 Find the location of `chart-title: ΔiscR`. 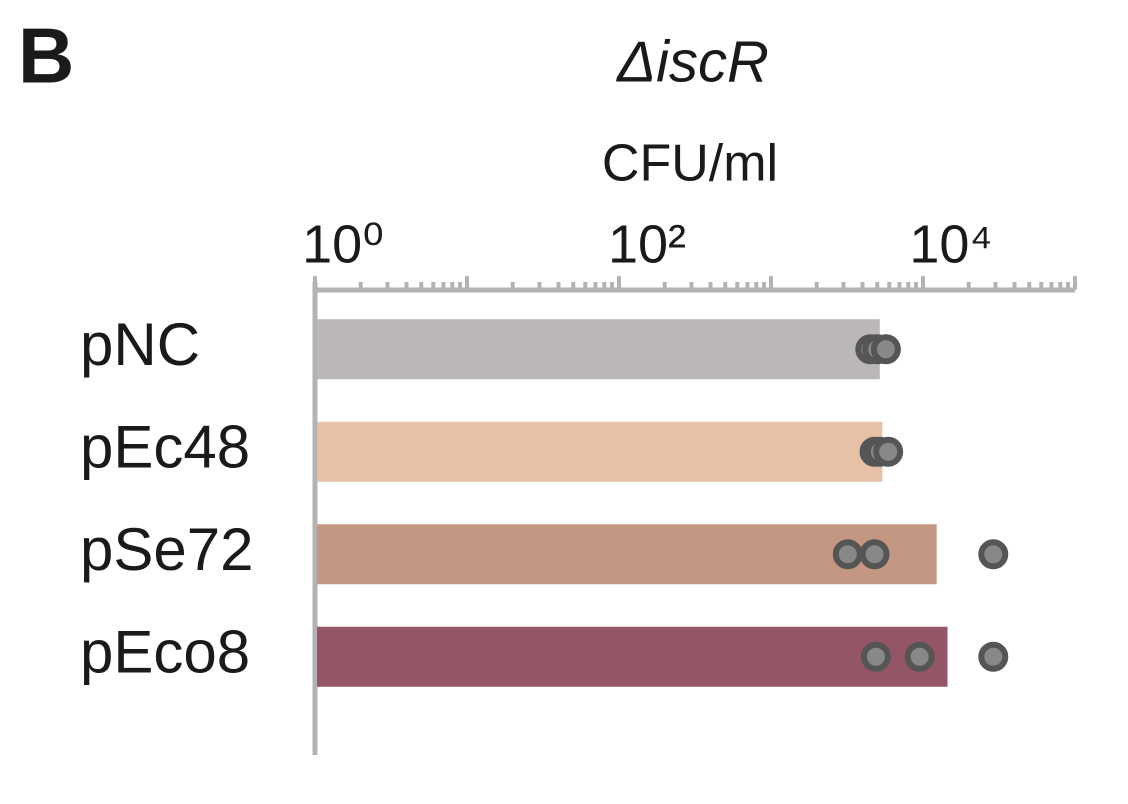

chart-title: ΔiscR is located at coordinates (692, 61).